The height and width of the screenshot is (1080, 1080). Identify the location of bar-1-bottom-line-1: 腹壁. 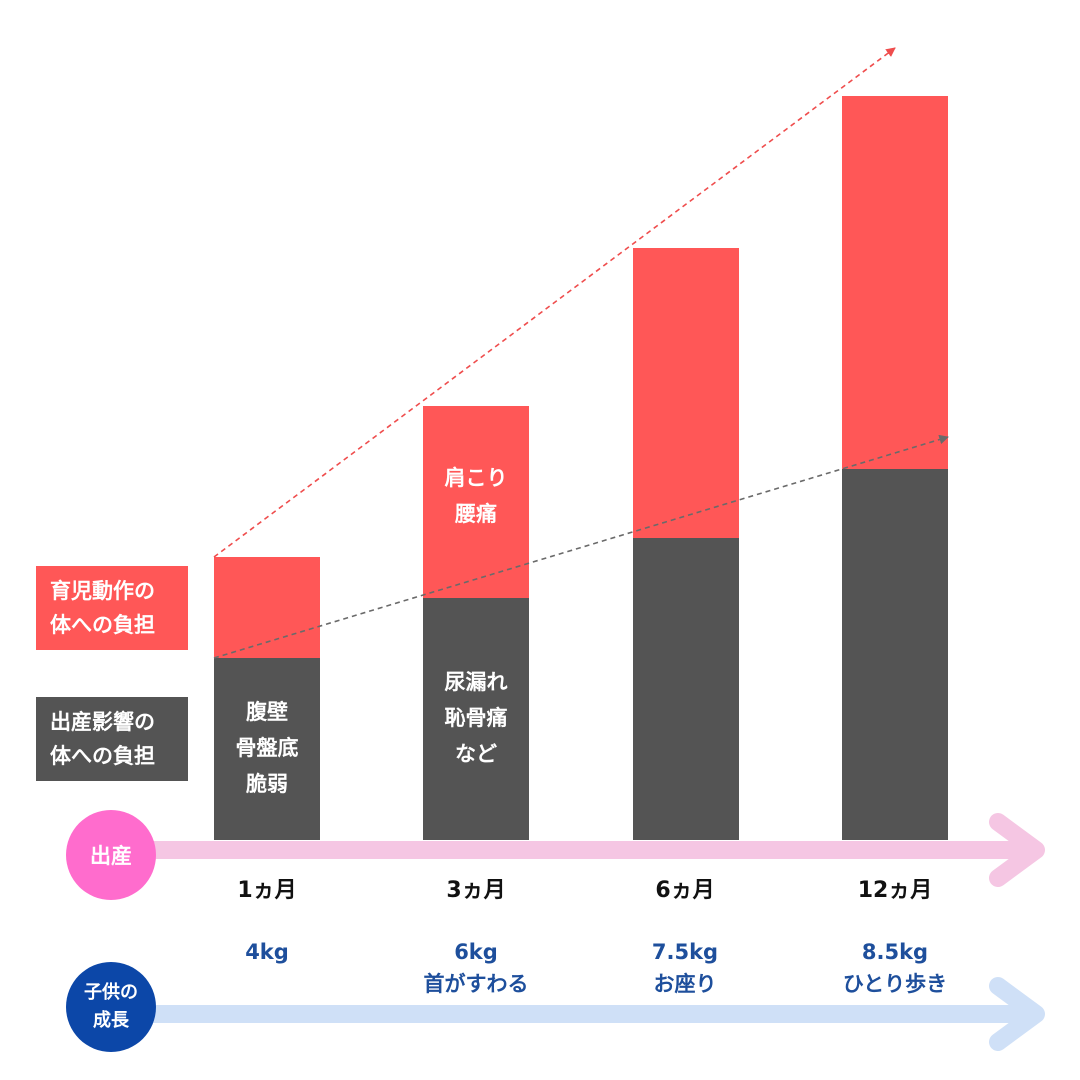
(267, 712).